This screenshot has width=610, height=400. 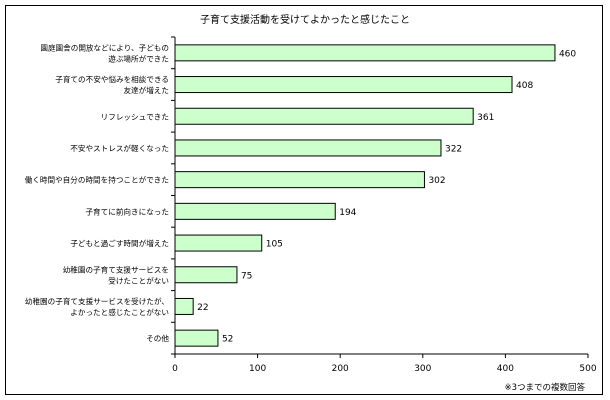 What do you see at coordinates (97, 301) in the screenshot?
I see `category-label: 幼稚園の子育て支援サービスを受けたが、` at bounding box center [97, 301].